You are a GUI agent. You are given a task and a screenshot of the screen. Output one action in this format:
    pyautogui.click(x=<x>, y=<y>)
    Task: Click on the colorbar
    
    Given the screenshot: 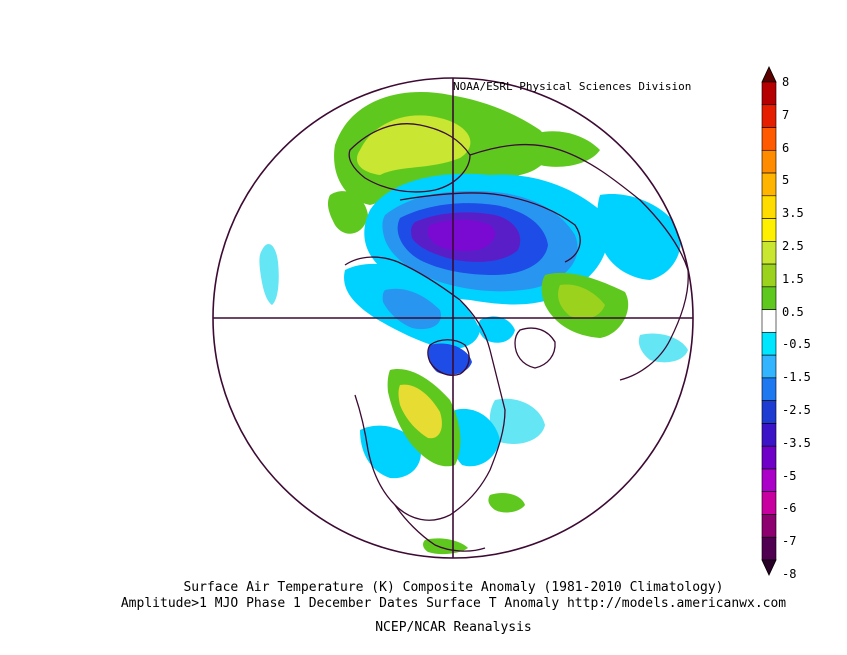 What is the action you would take?
    pyautogui.click(x=769, y=321)
    